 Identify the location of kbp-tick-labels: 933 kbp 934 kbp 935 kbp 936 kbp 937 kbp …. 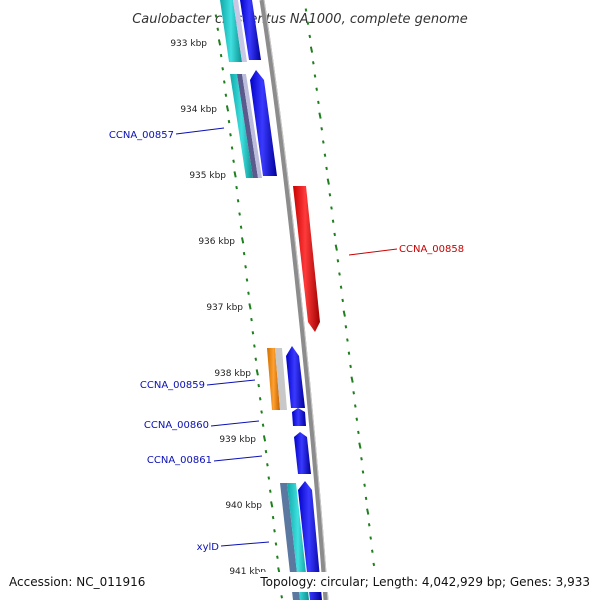
(218, 308).